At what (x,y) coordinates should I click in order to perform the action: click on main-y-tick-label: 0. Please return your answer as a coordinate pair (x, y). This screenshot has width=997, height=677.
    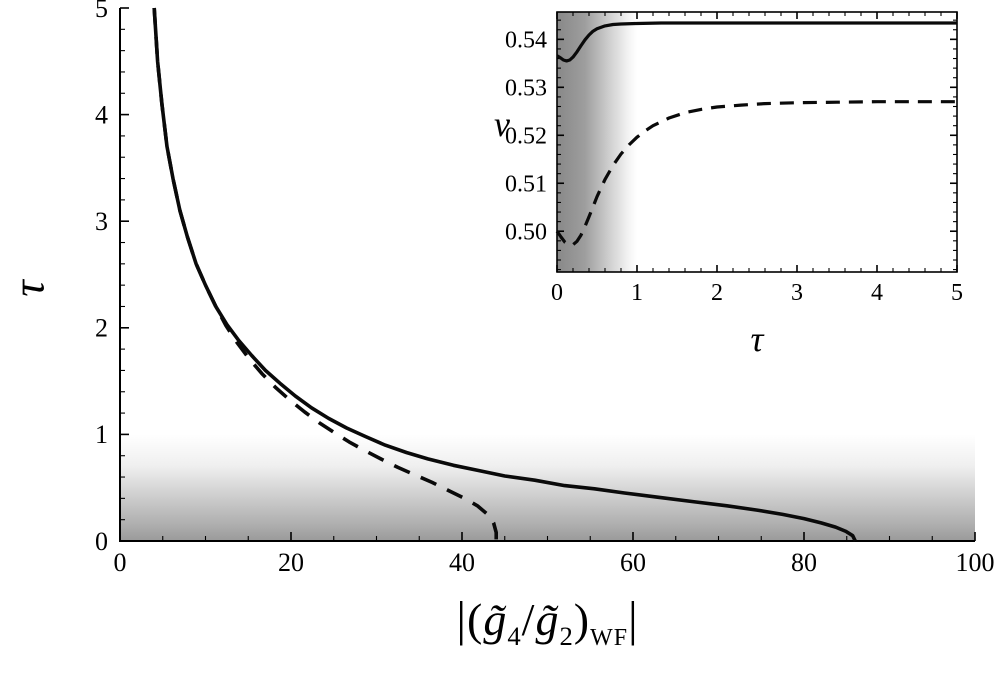
    Looking at the image, I should click on (101, 541).